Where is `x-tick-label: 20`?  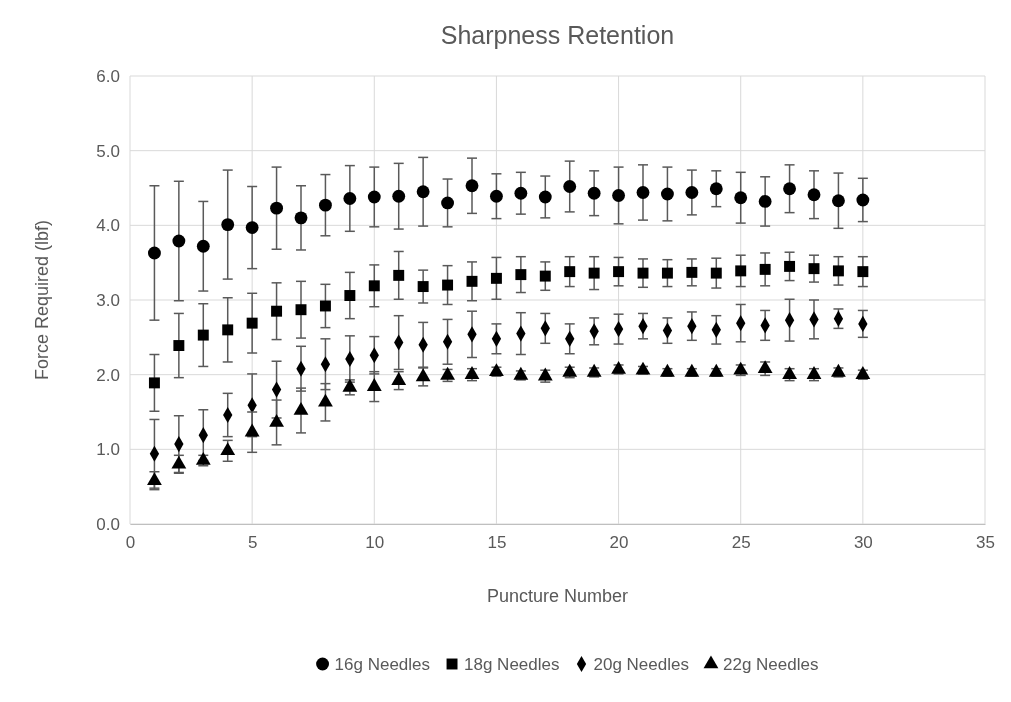
x-tick-label: 20 is located at coordinates (619, 543).